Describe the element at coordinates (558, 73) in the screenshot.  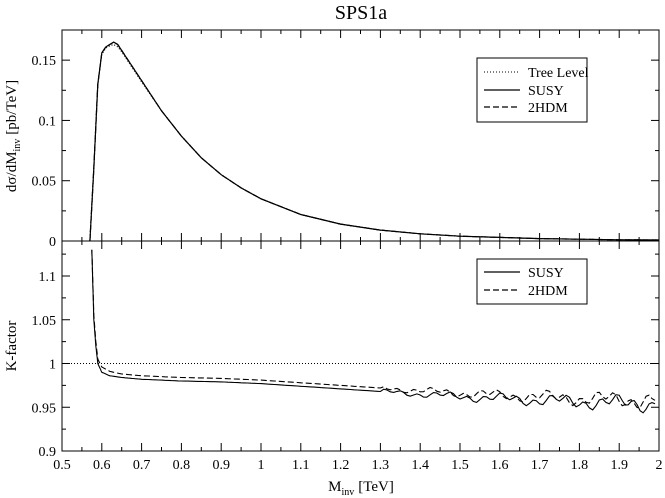
I see `legend-label-tree-level: Tree Level` at that location.